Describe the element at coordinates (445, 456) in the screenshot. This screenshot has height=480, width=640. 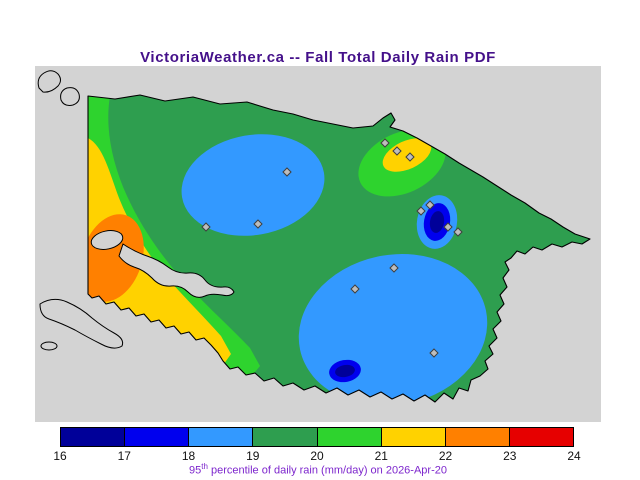
I see `colorbar-tick: 22` at that location.